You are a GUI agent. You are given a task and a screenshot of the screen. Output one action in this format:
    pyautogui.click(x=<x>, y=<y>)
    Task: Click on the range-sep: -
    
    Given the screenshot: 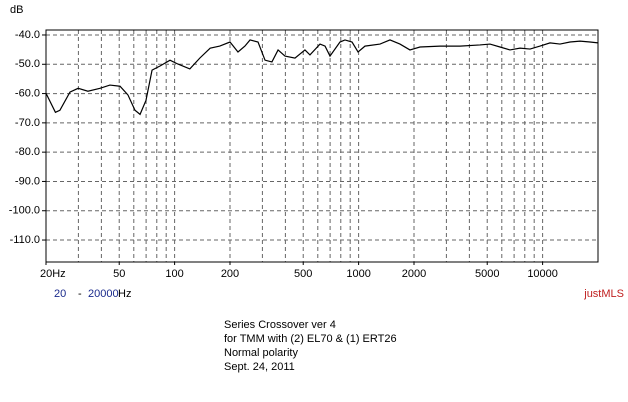 What is the action you would take?
    pyautogui.click(x=80, y=294)
    